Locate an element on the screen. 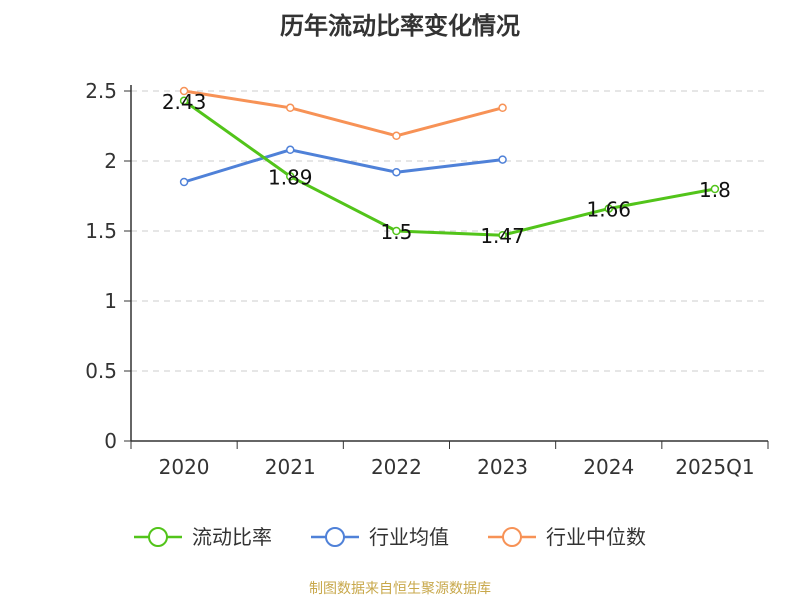 Image resolution: width=800 pixels, height=600 pixels. legend-item: 流动比率 is located at coordinates (203, 537).